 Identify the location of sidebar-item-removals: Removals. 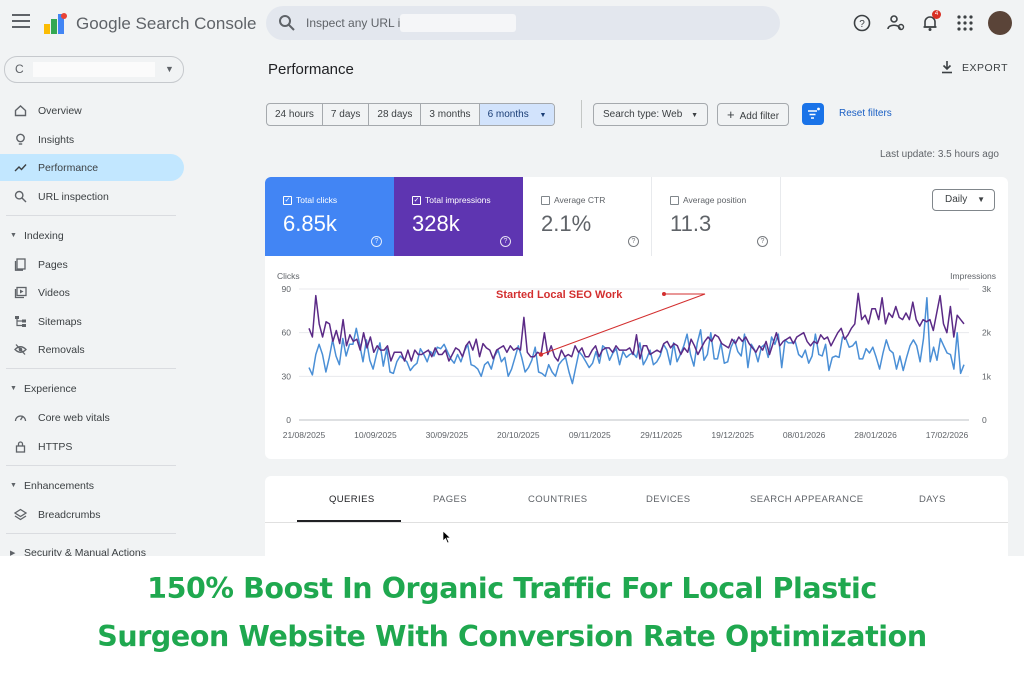
(92, 349).